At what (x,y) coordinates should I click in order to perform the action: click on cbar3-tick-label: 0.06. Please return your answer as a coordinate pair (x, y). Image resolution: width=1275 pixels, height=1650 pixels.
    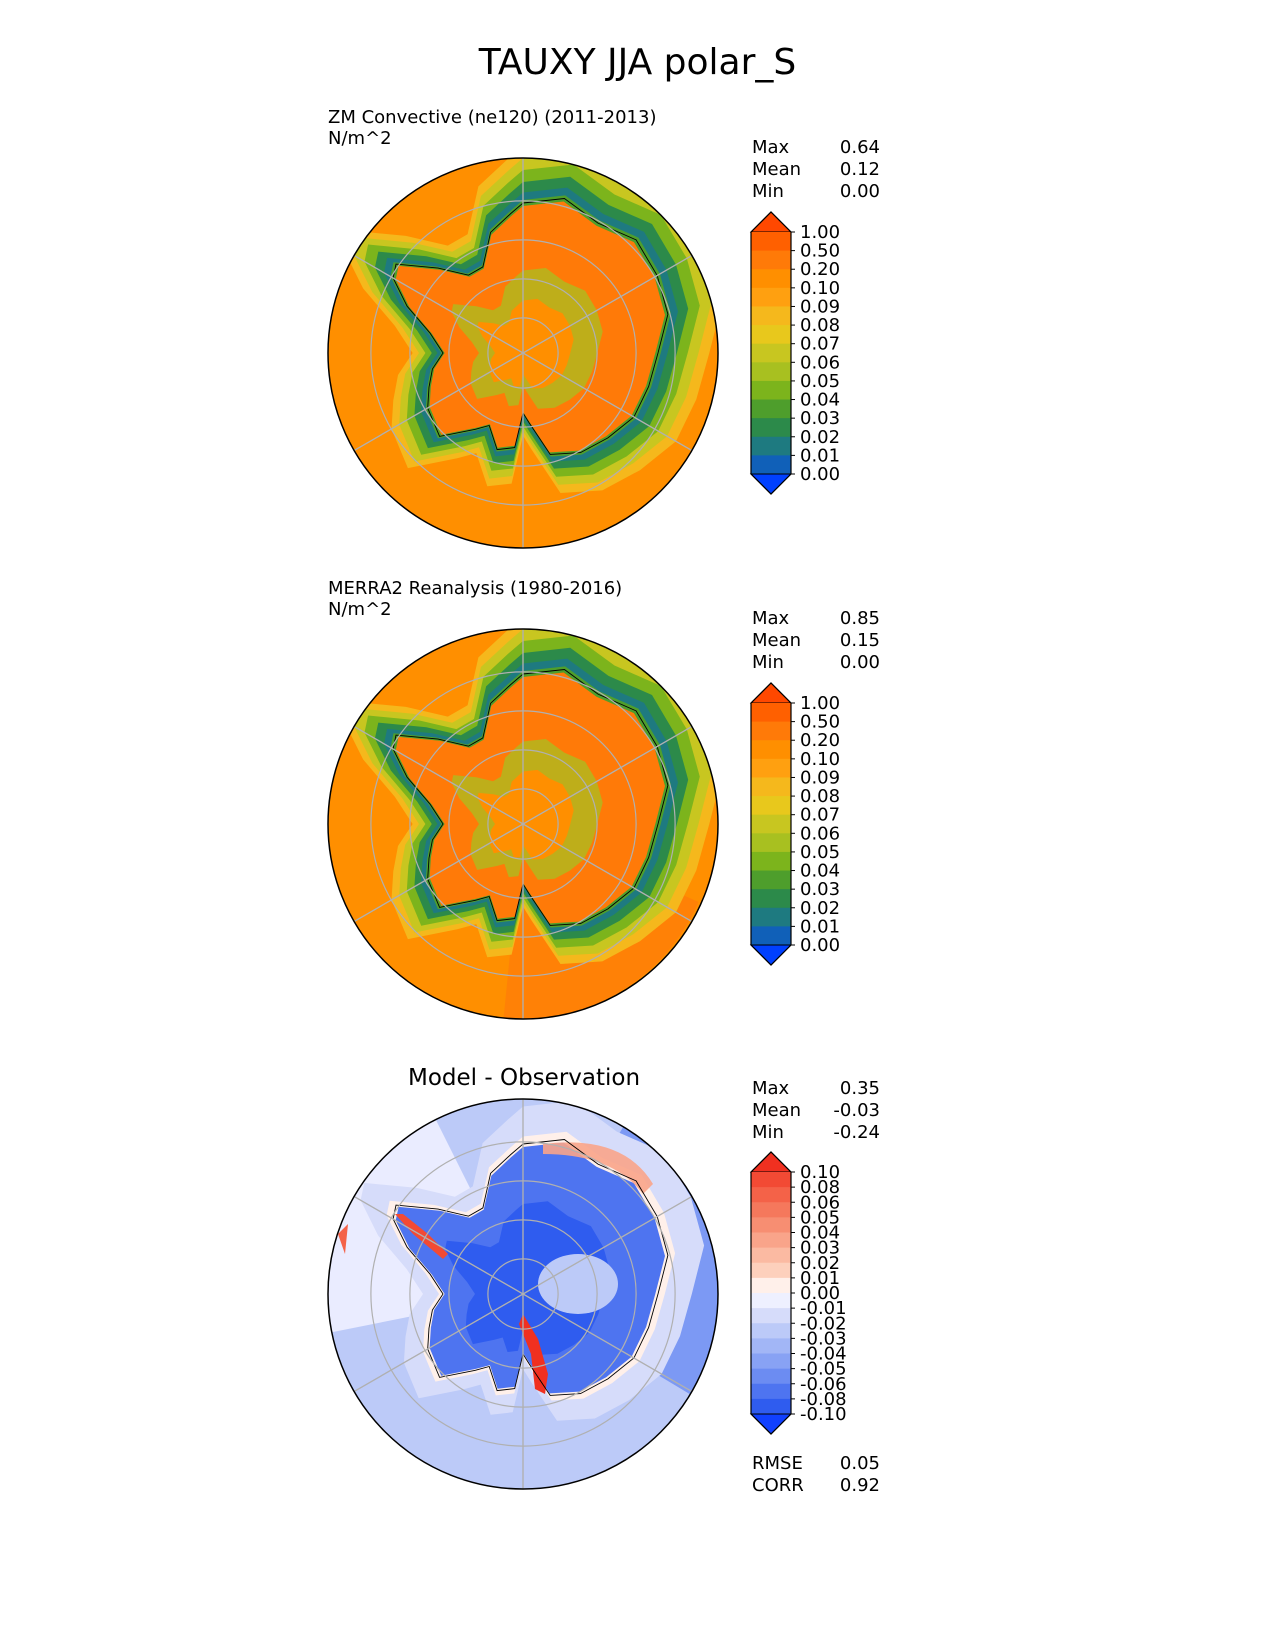
    Looking at the image, I should click on (820, 1202).